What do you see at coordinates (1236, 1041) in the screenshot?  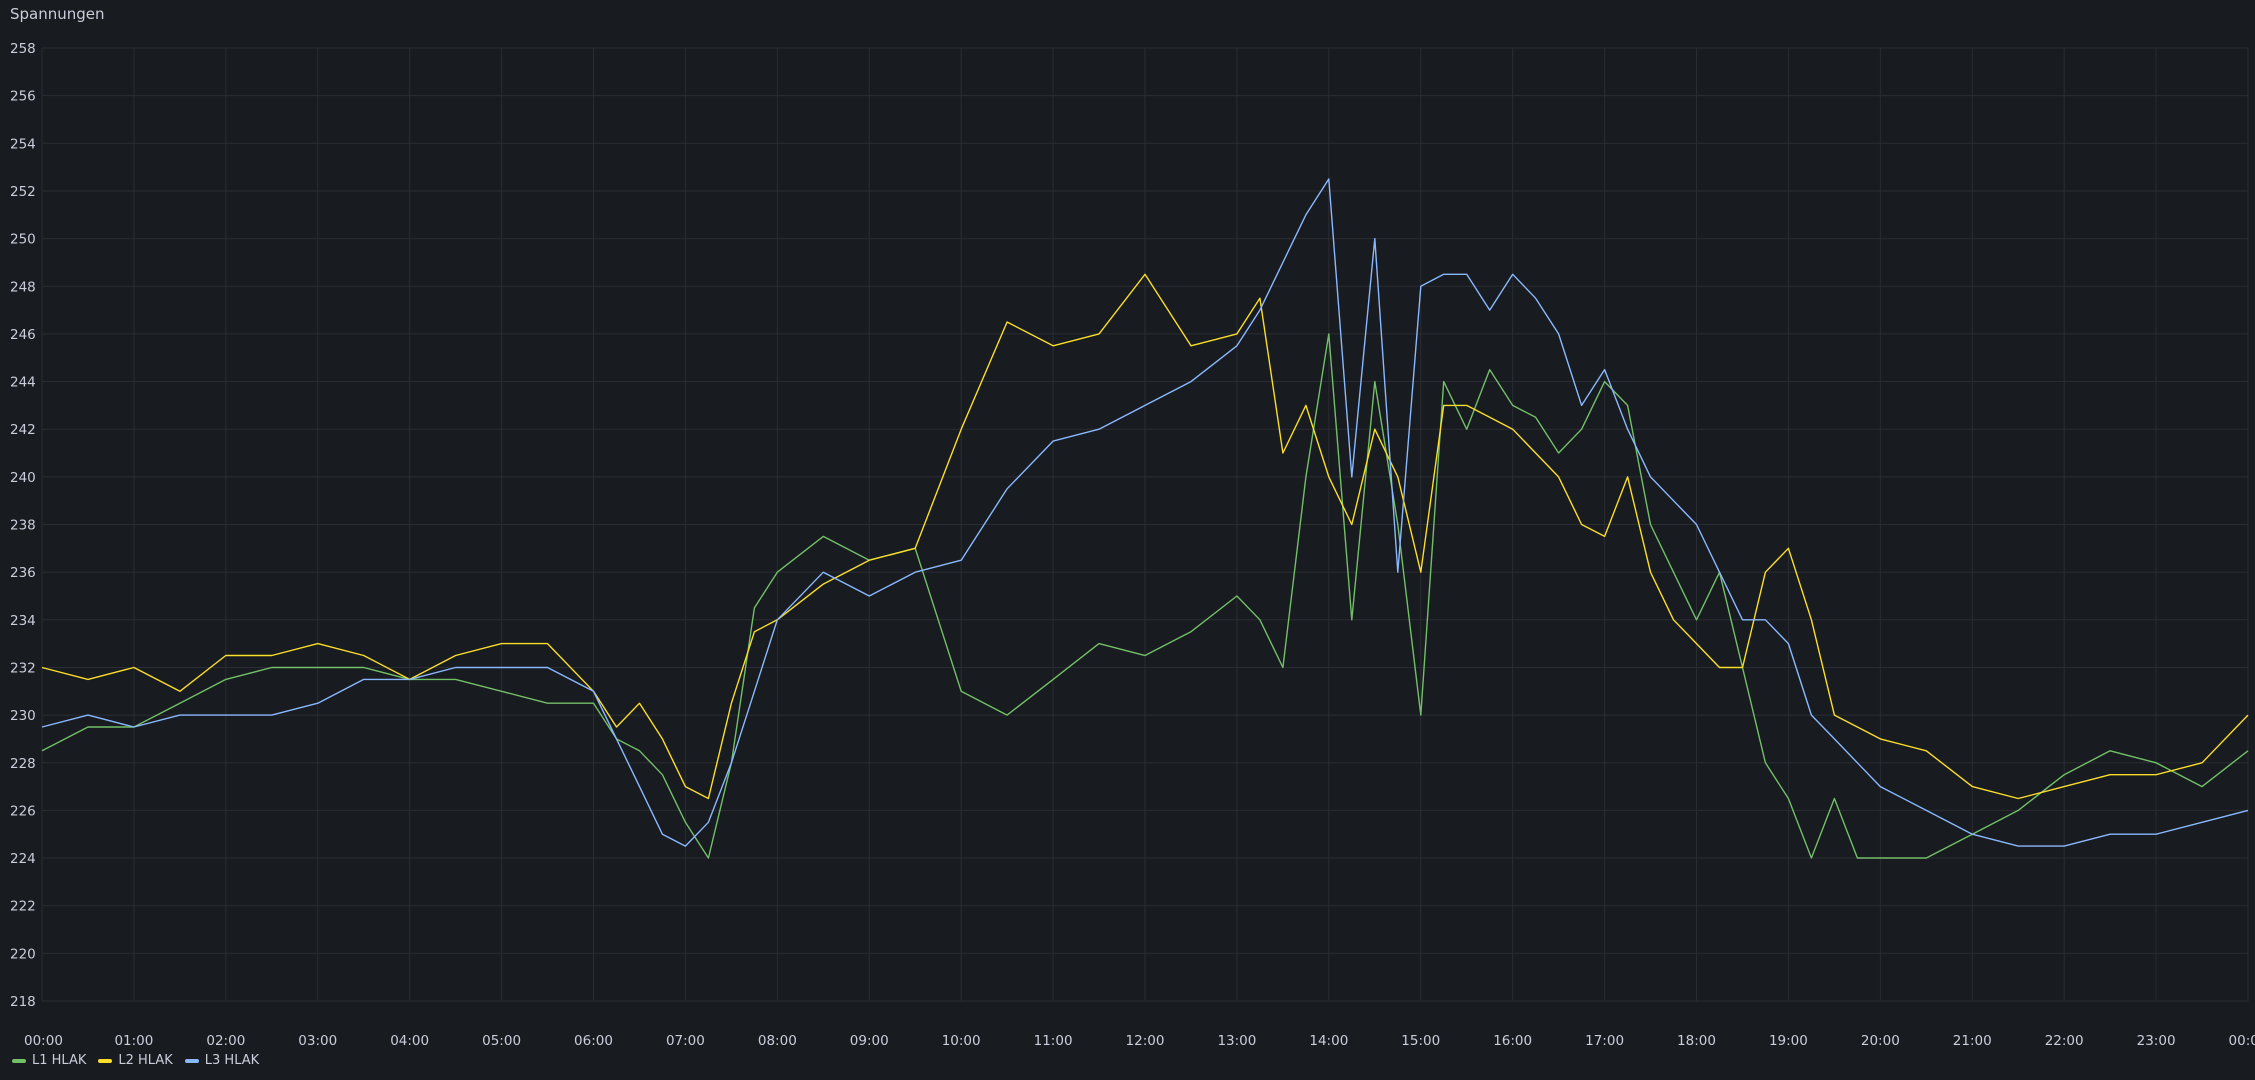 I see `x-tick-label: 13:00` at bounding box center [1236, 1041].